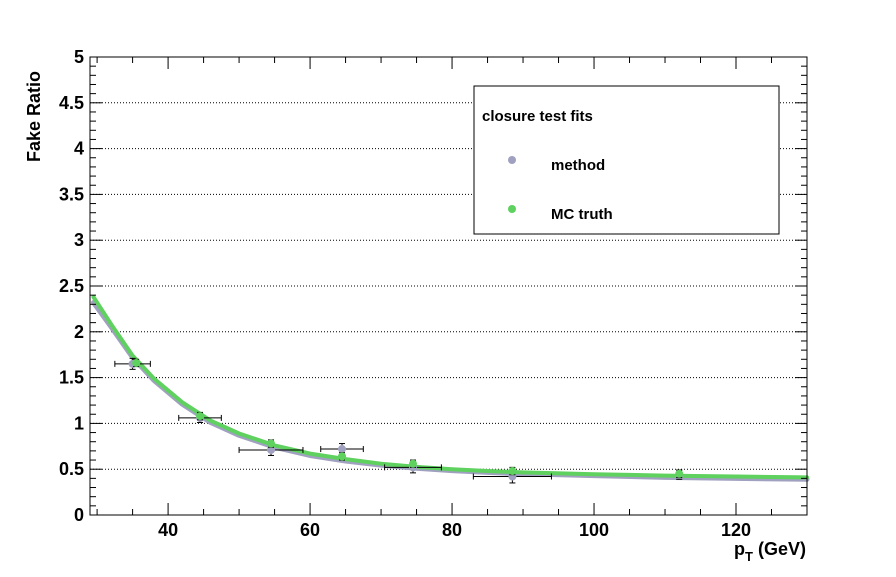  Describe the element at coordinates (512, 209) in the screenshot. I see `legend-marker-mc-truth` at that location.